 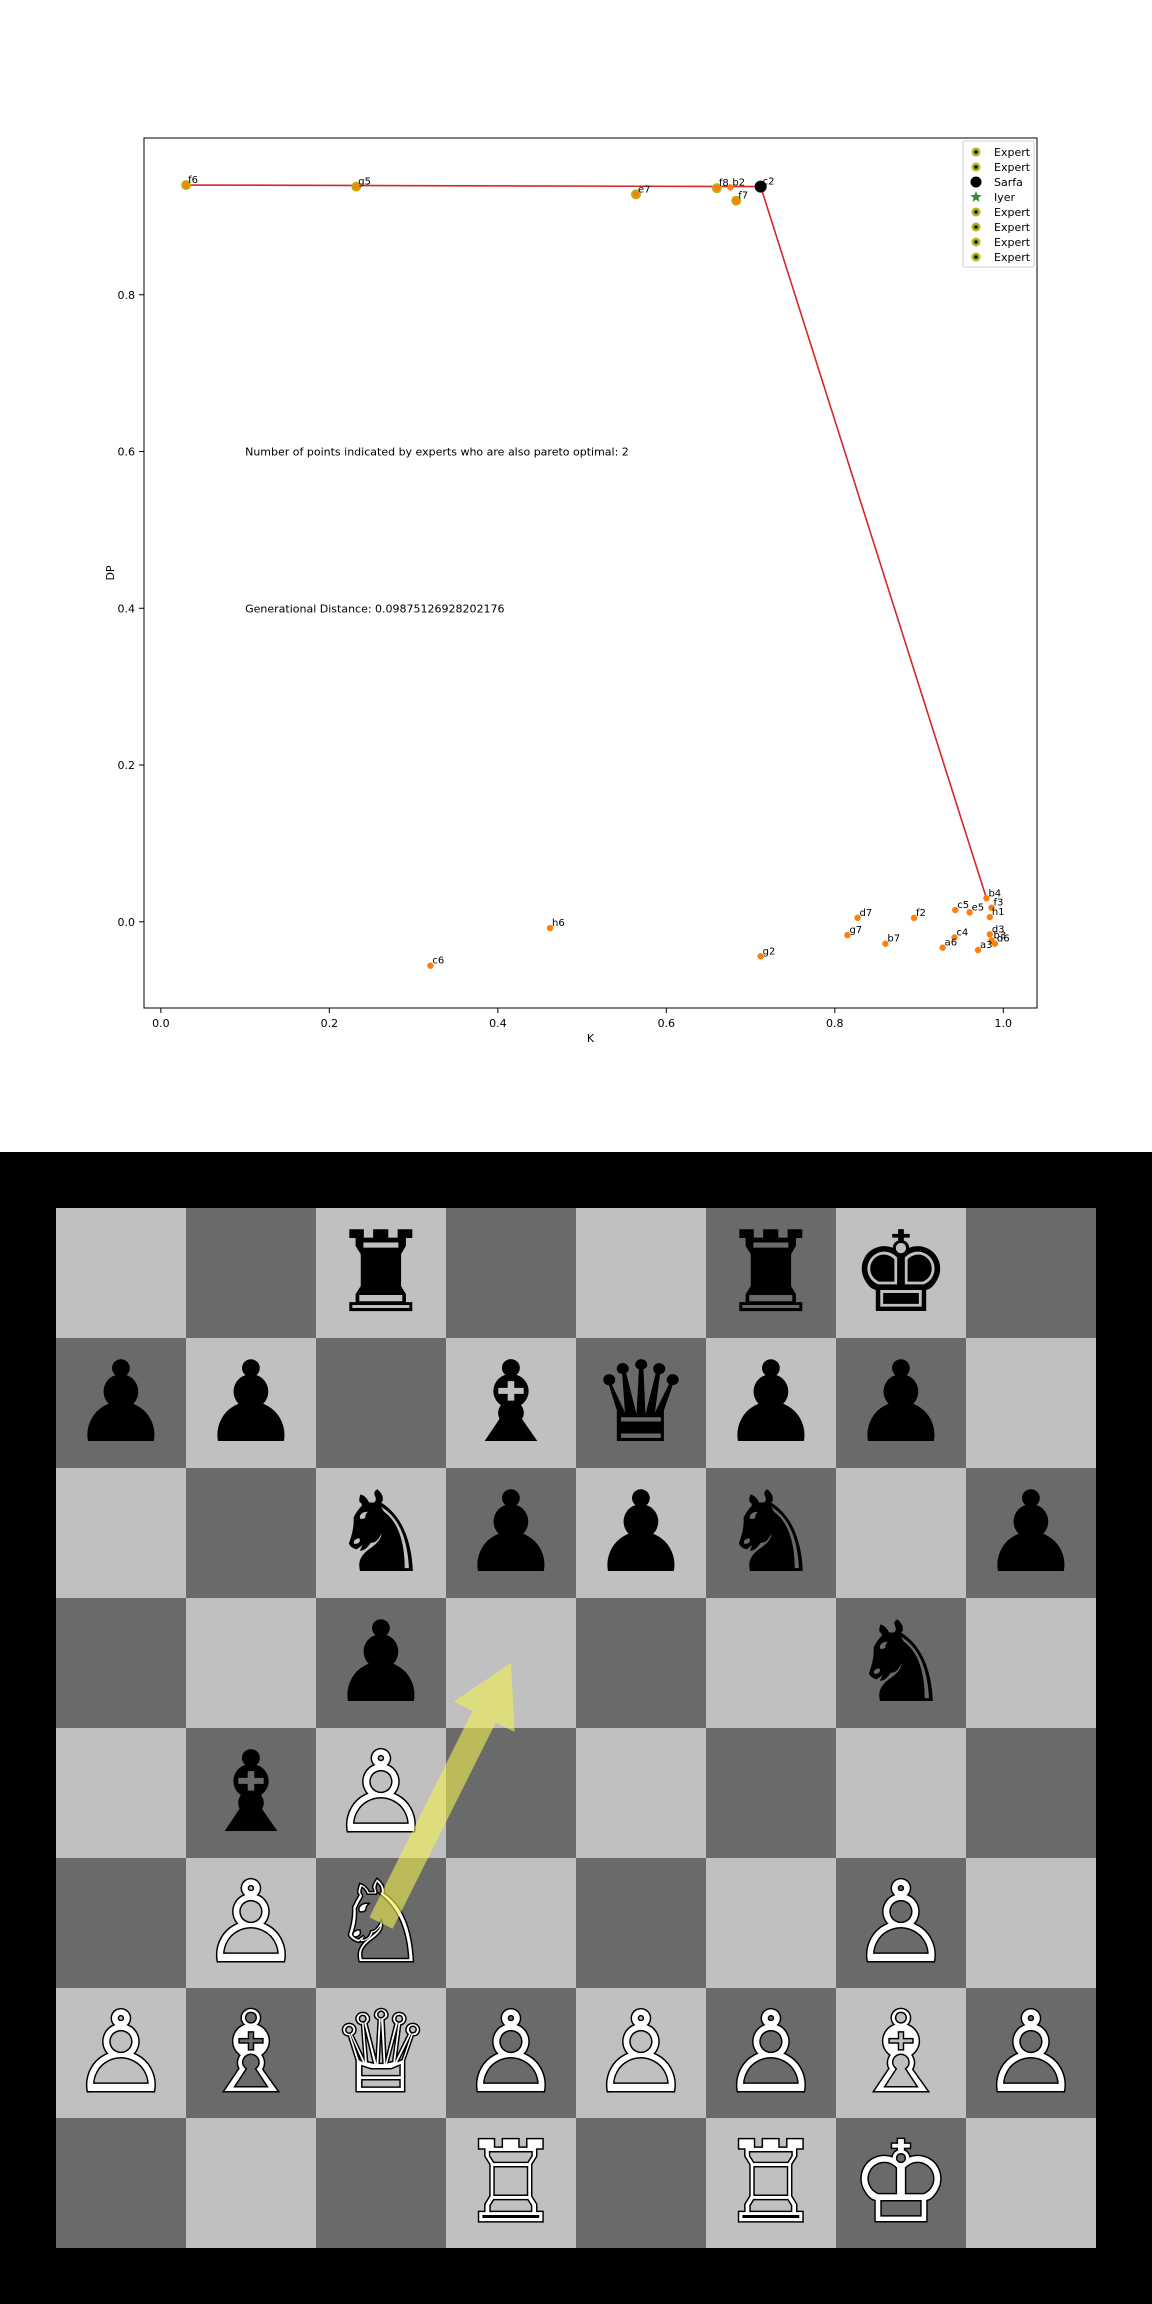 I want to click on black-piece: ♛, so click(x=641, y=1403).